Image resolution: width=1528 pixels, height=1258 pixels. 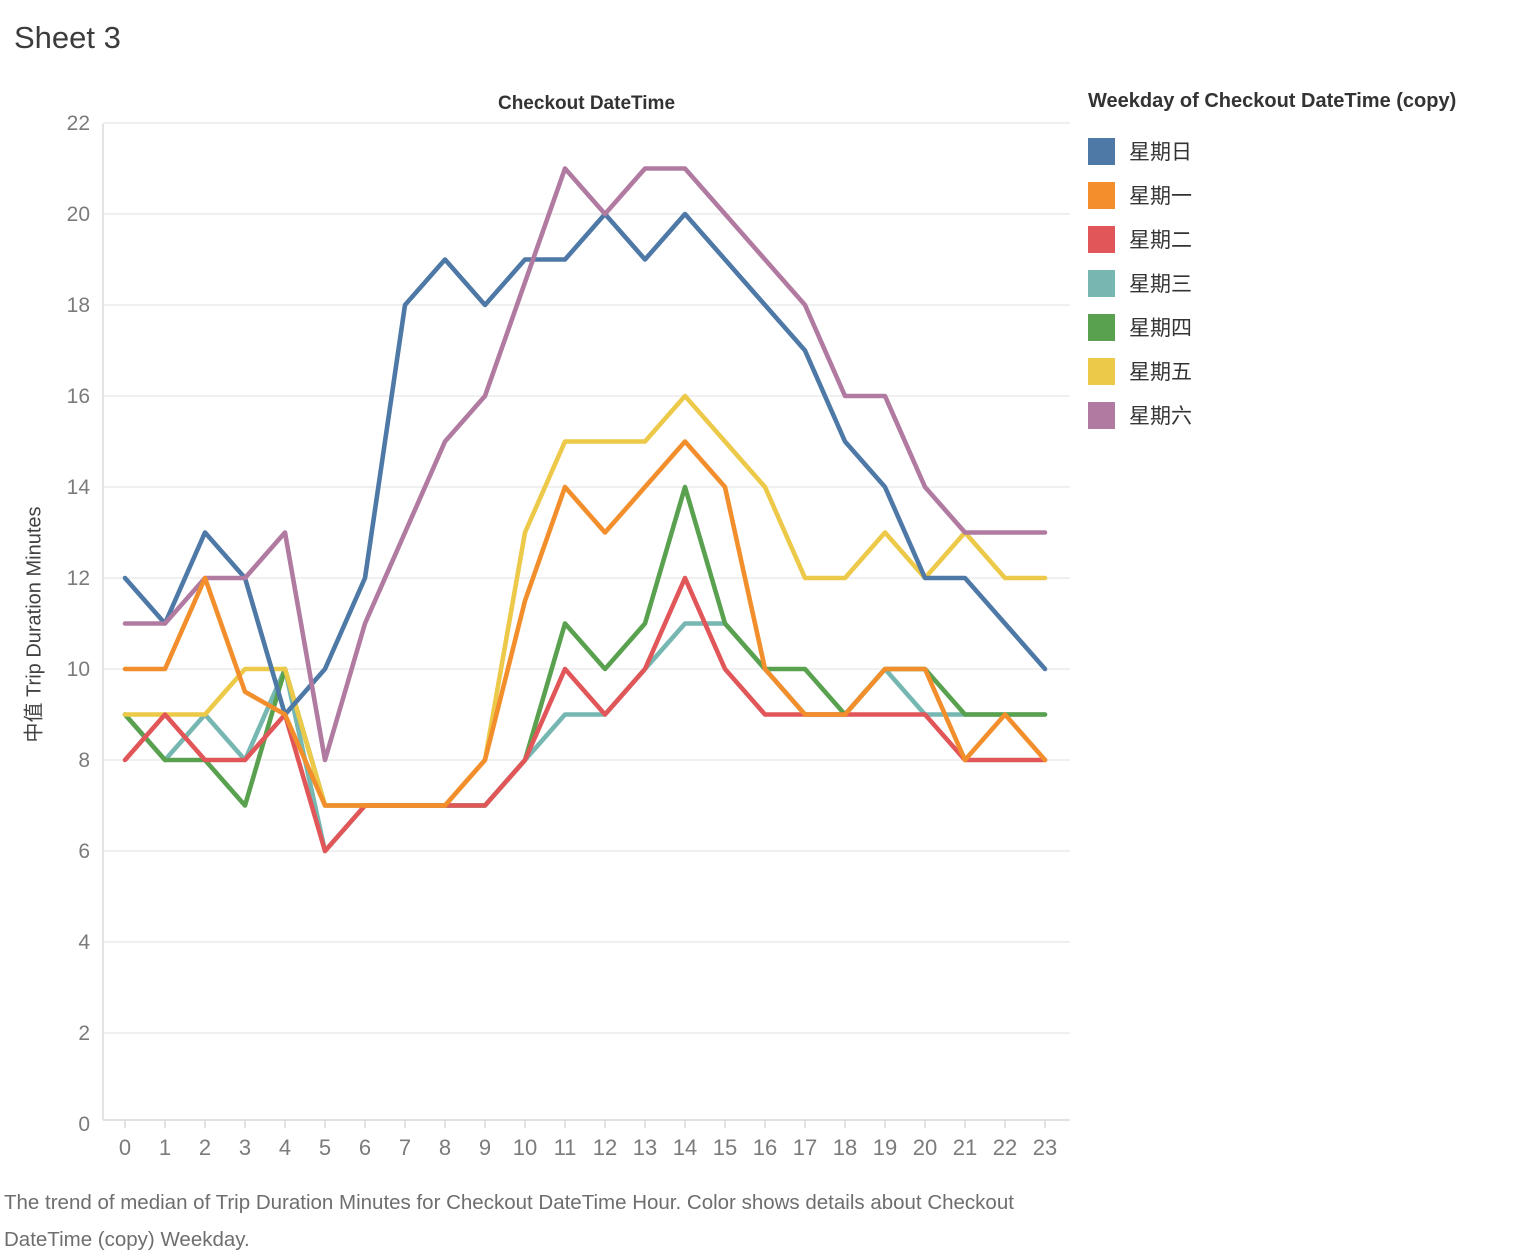 I want to click on y-tick-label-2: 2, so click(x=84, y=1033).